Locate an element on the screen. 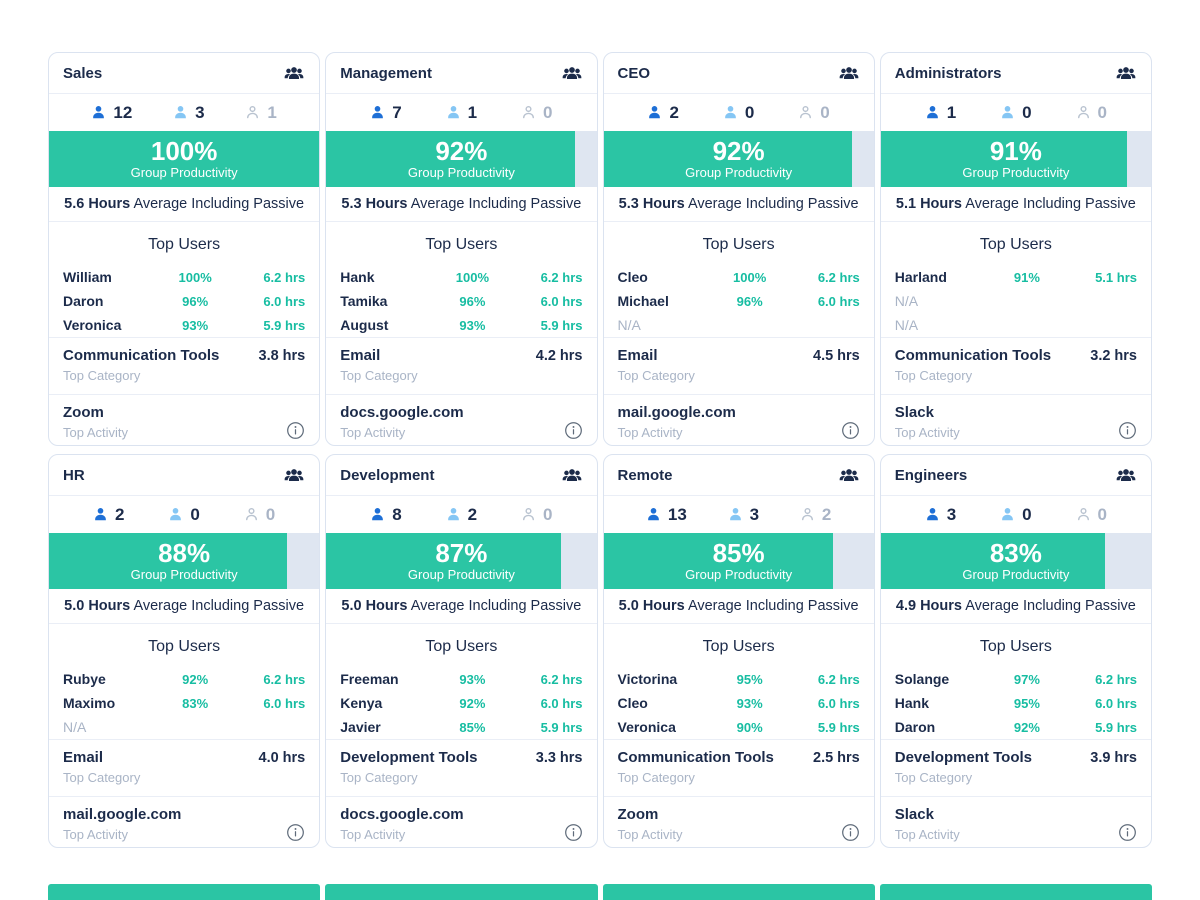 This screenshot has width=1200, height=900. group-card-header: HR is located at coordinates (184, 475).